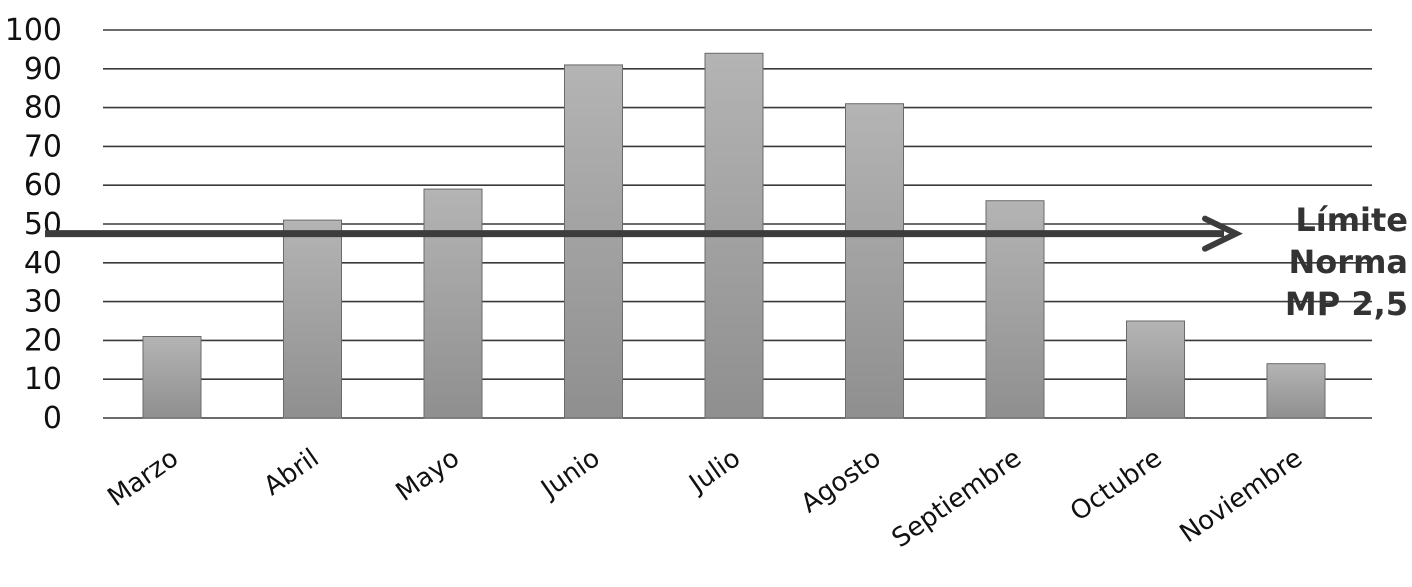 This screenshot has height=587, width=1412. Describe the element at coordinates (43, 263) in the screenshot. I see `y-tick-label: 40` at that location.